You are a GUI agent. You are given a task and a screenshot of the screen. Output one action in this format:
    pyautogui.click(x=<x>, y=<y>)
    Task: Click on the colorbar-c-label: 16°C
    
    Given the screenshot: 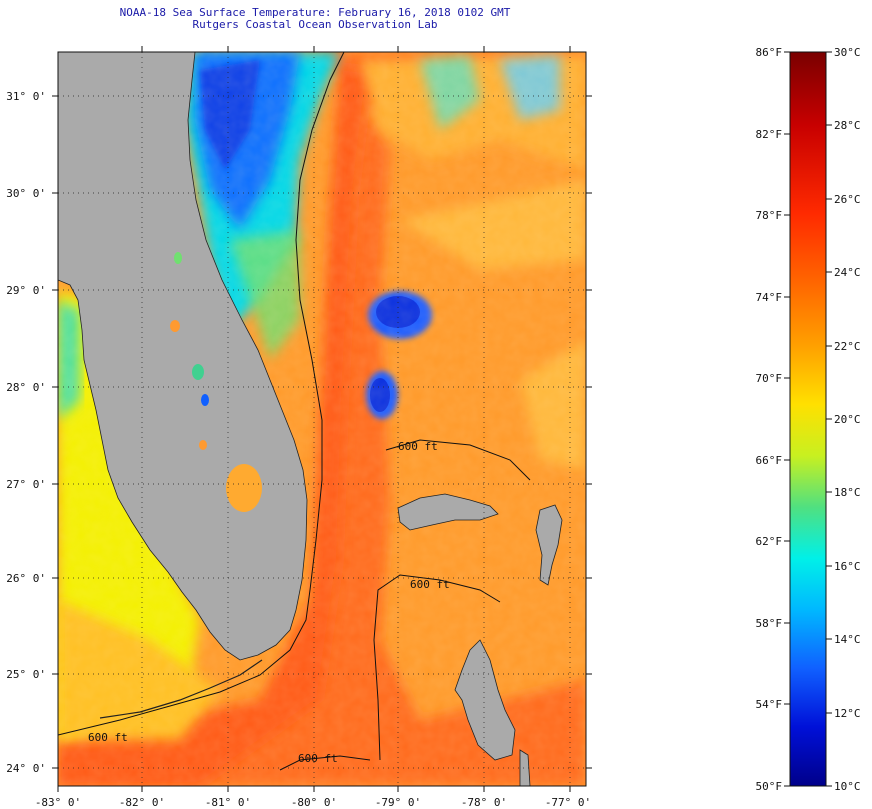 What is the action you would take?
    pyautogui.click(x=847, y=566)
    